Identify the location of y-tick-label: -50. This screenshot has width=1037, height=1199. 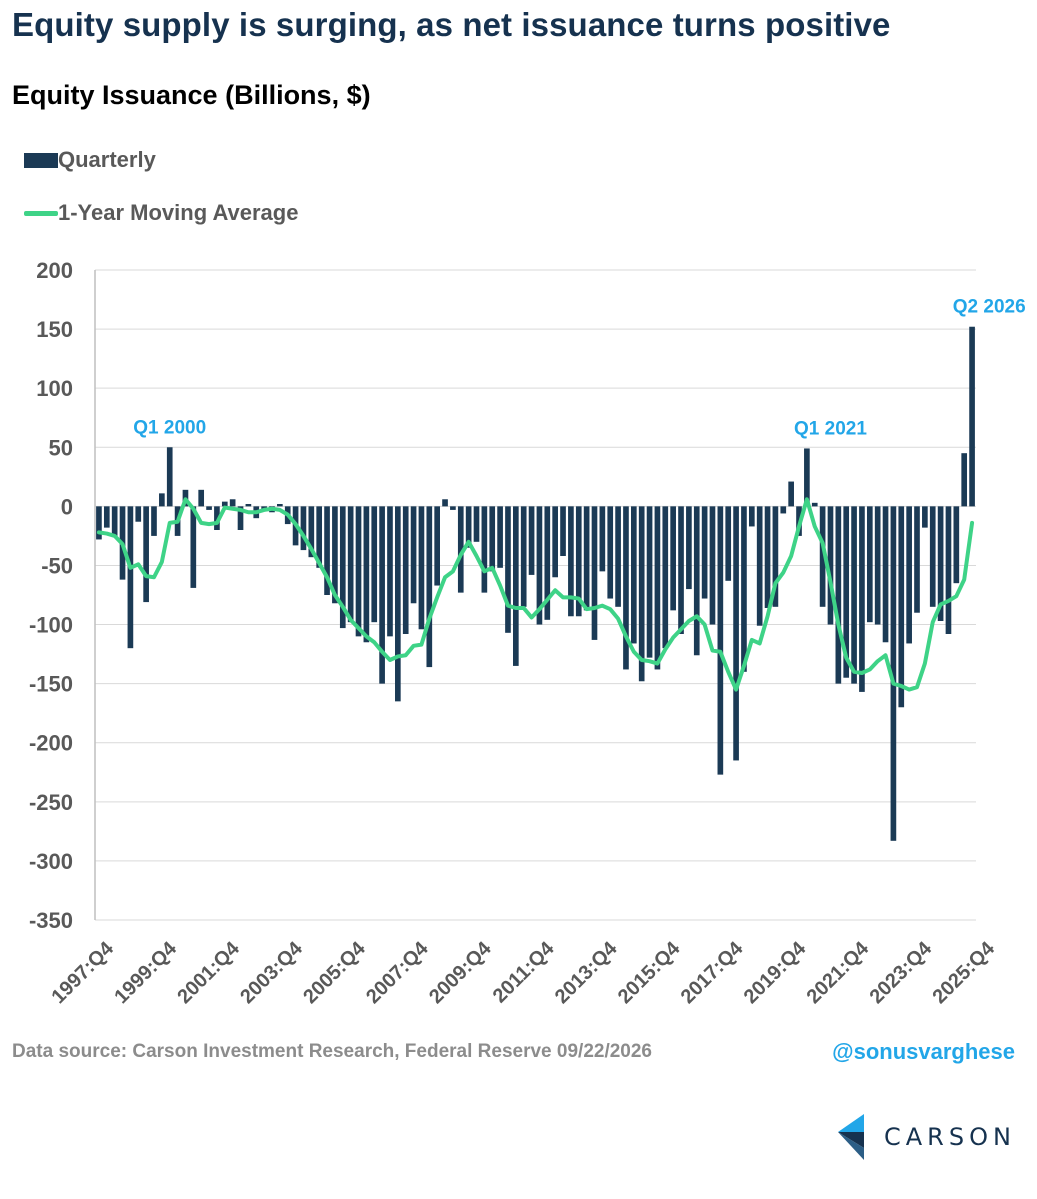
(57, 565).